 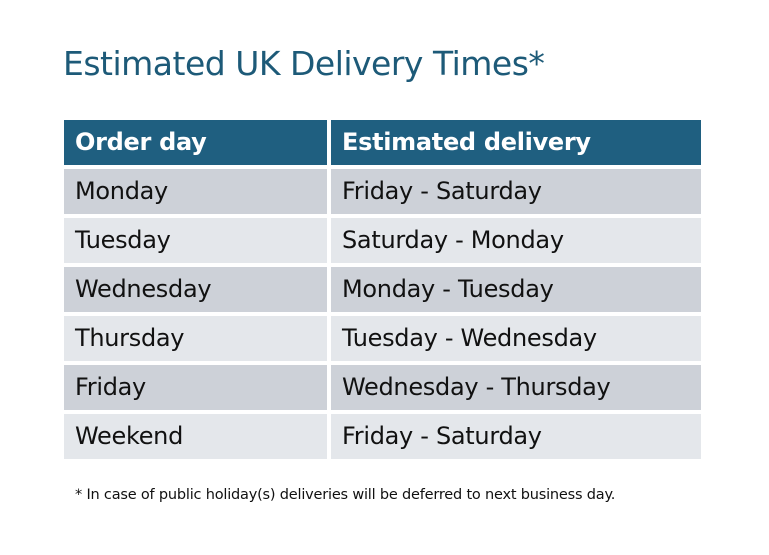 I want to click on table-cell-order-day: Monday, so click(x=195, y=191).